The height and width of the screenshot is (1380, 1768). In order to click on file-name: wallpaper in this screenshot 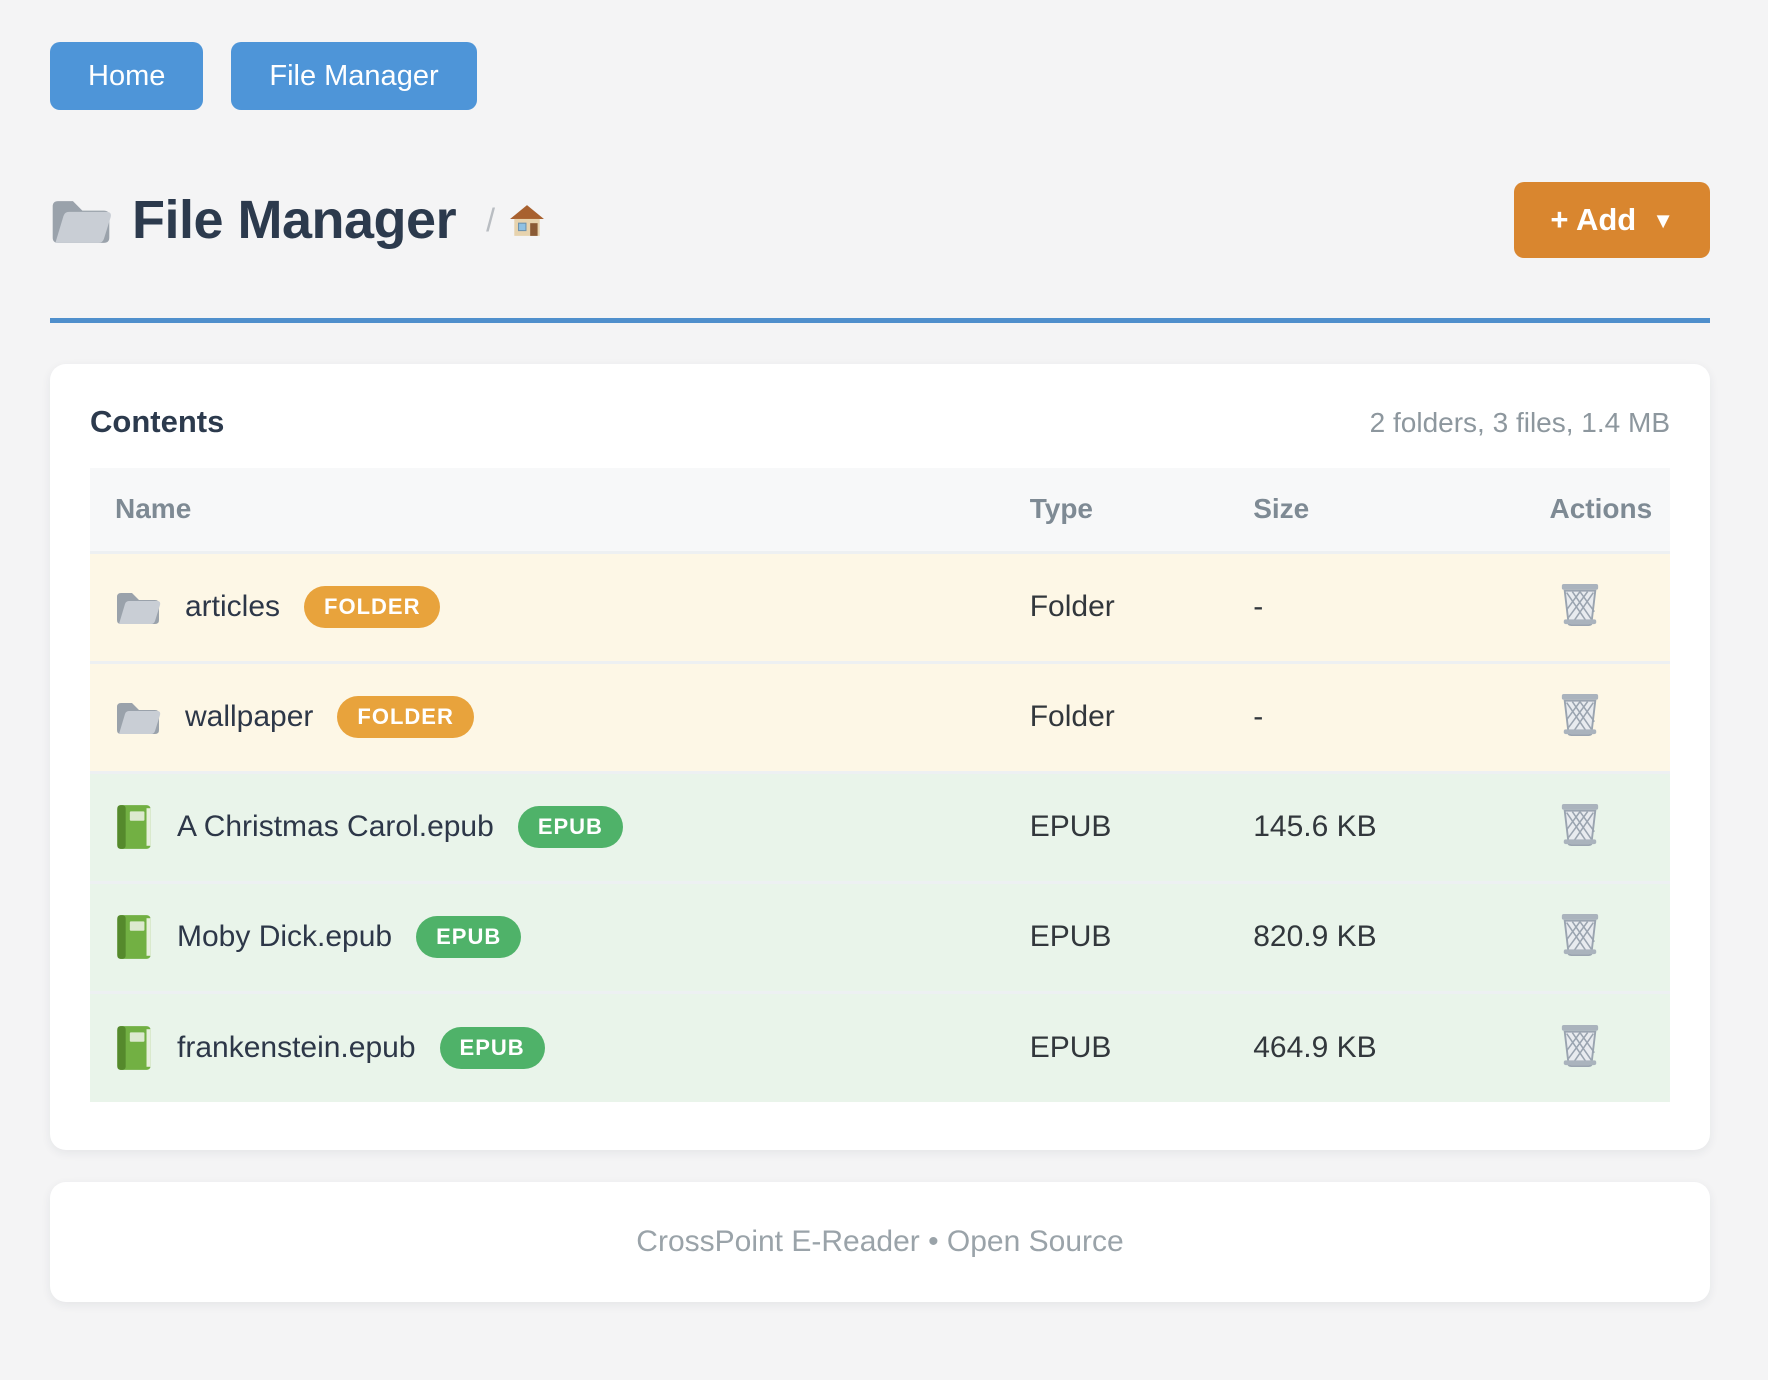, I will do `click(249, 716)`.